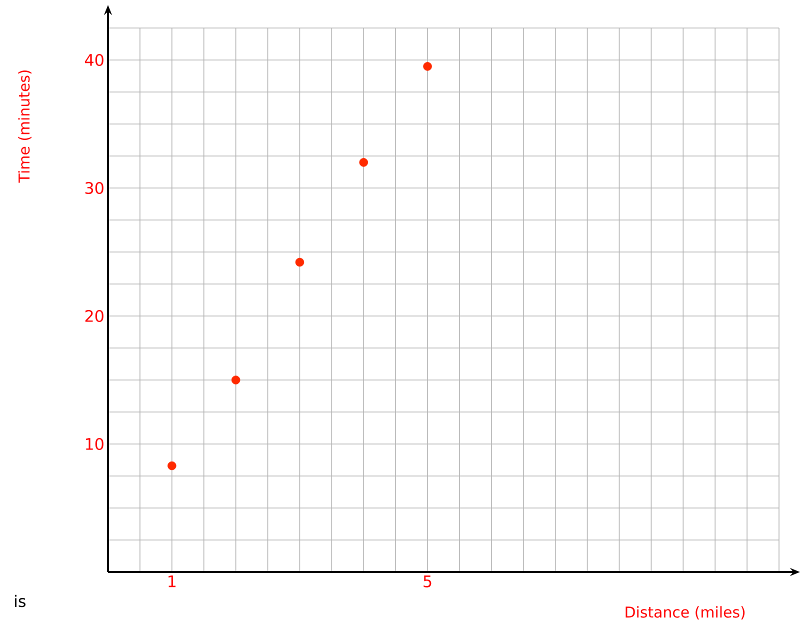 This screenshot has width=804, height=625. Describe the element at coordinates (95, 444) in the screenshot. I see `y-tick-label: 10` at that location.